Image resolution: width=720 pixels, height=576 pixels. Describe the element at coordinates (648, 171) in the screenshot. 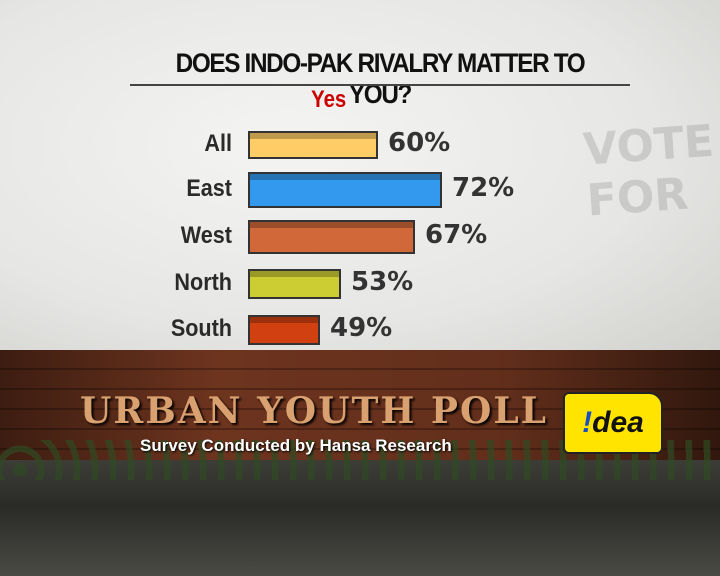

I see `vote-for-watermark: VOTE FOR` at that location.